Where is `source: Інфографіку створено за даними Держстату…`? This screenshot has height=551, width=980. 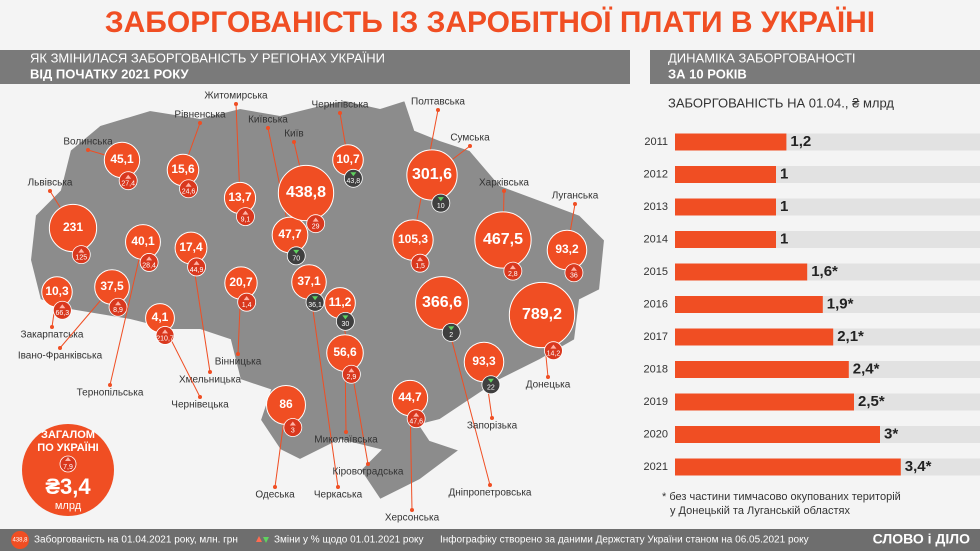 source: Інфографіку створено за даними Держстату… is located at coordinates (624, 540).